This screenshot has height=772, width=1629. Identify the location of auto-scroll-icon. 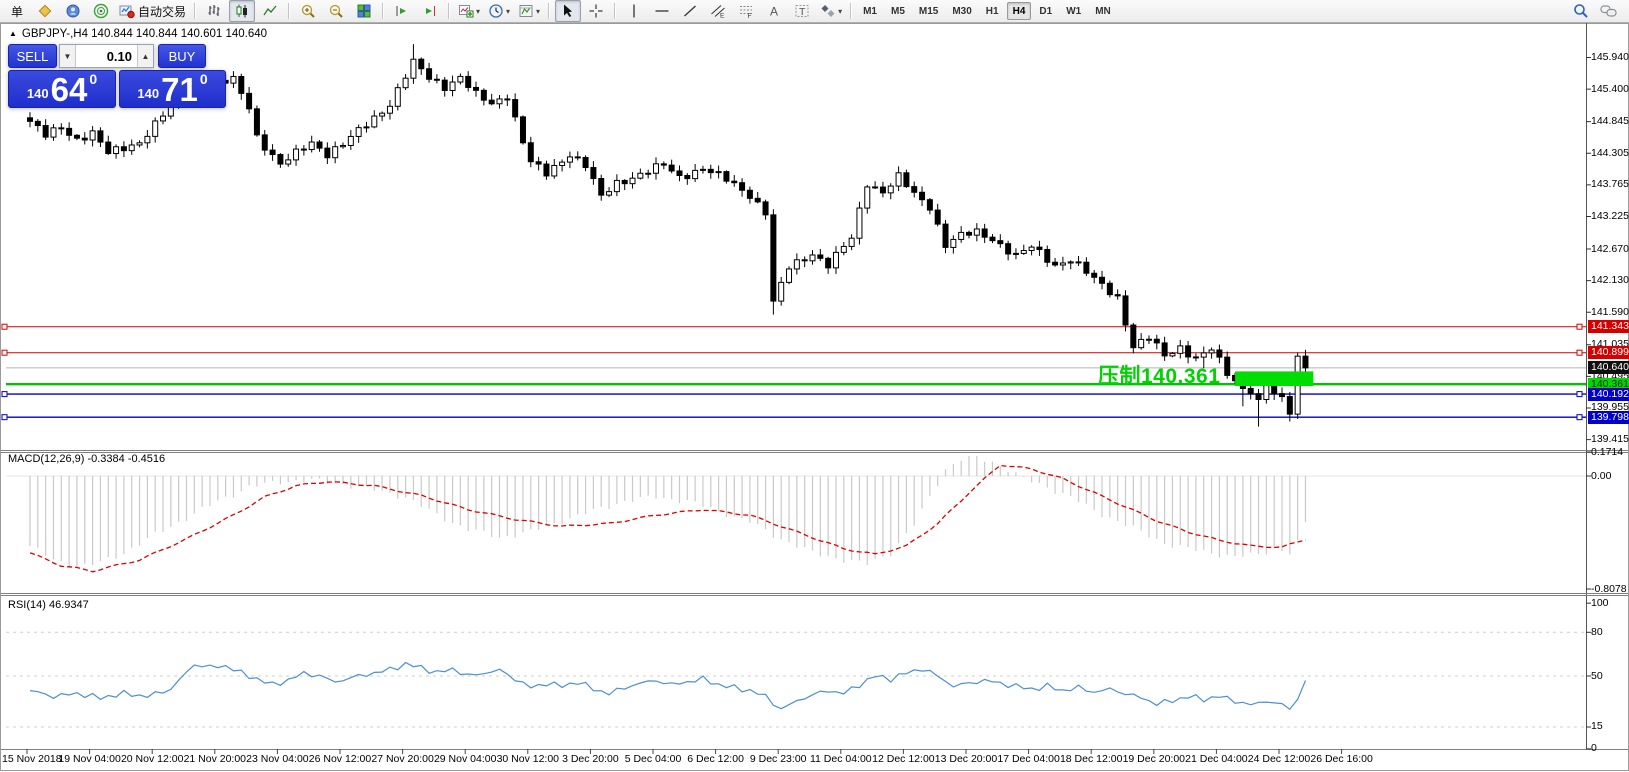
(430, 11).